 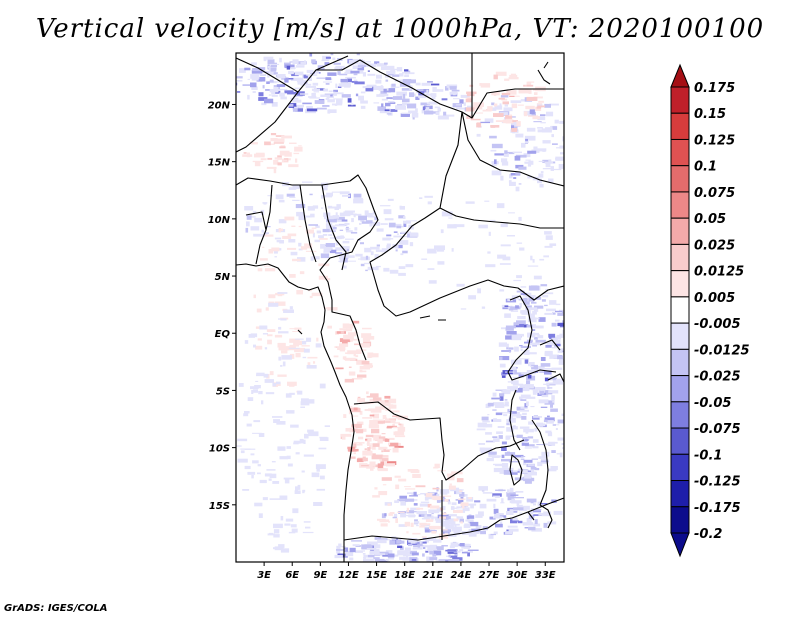 What do you see at coordinates (680, 257) in the screenshot?
I see `colorbar-swatch` at bounding box center [680, 257].